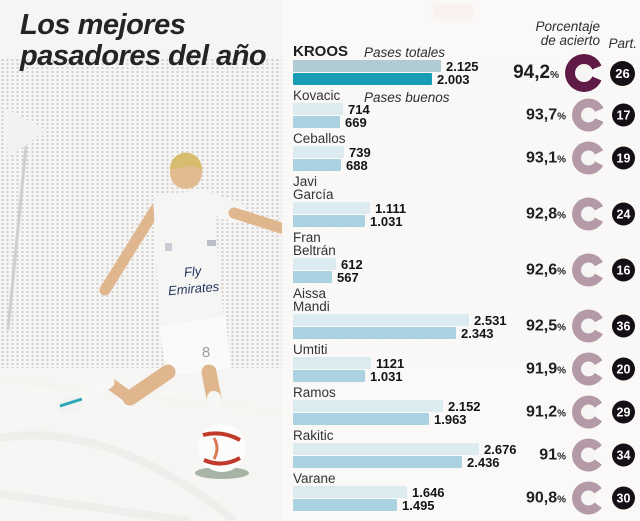 Image resolution: width=640 pixels, height=521 pixels. I want to click on participation-badge: 17, so click(623, 115).